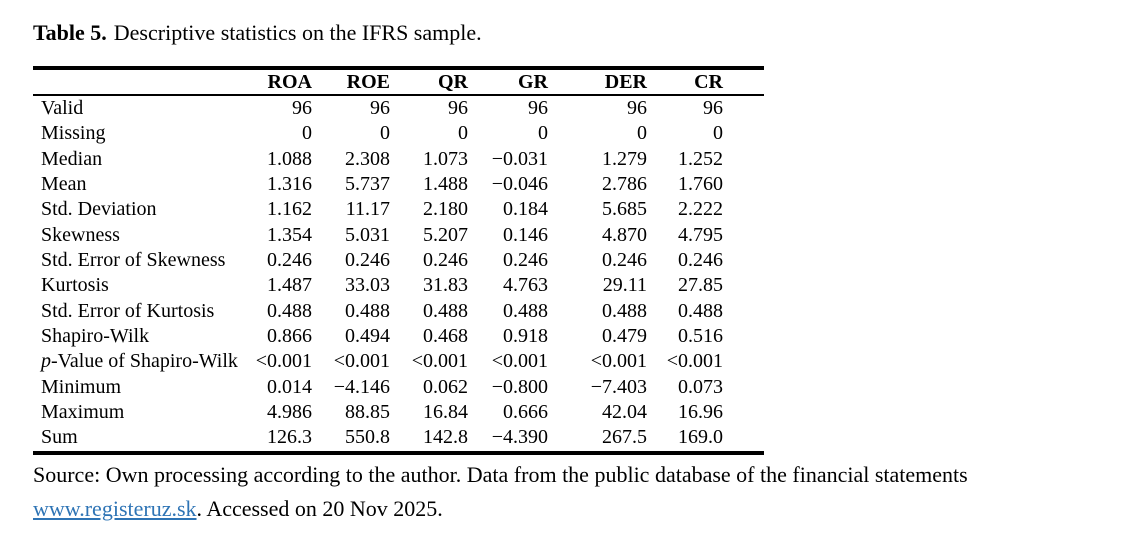  Describe the element at coordinates (398, 159) in the screenshot. I see `table-row: Median 1.088 2.308 1.073 −0.031 1.279 1.252` at that location.